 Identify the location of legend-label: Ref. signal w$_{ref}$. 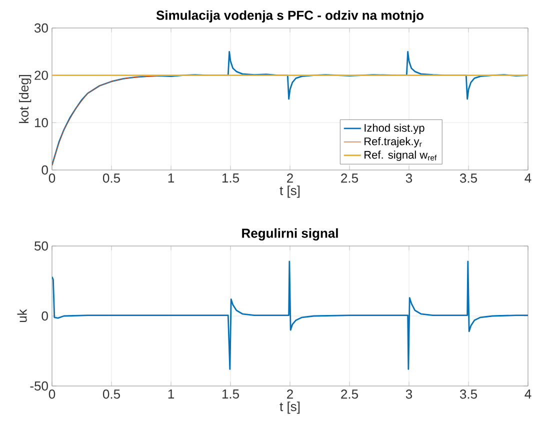
(400, 155).